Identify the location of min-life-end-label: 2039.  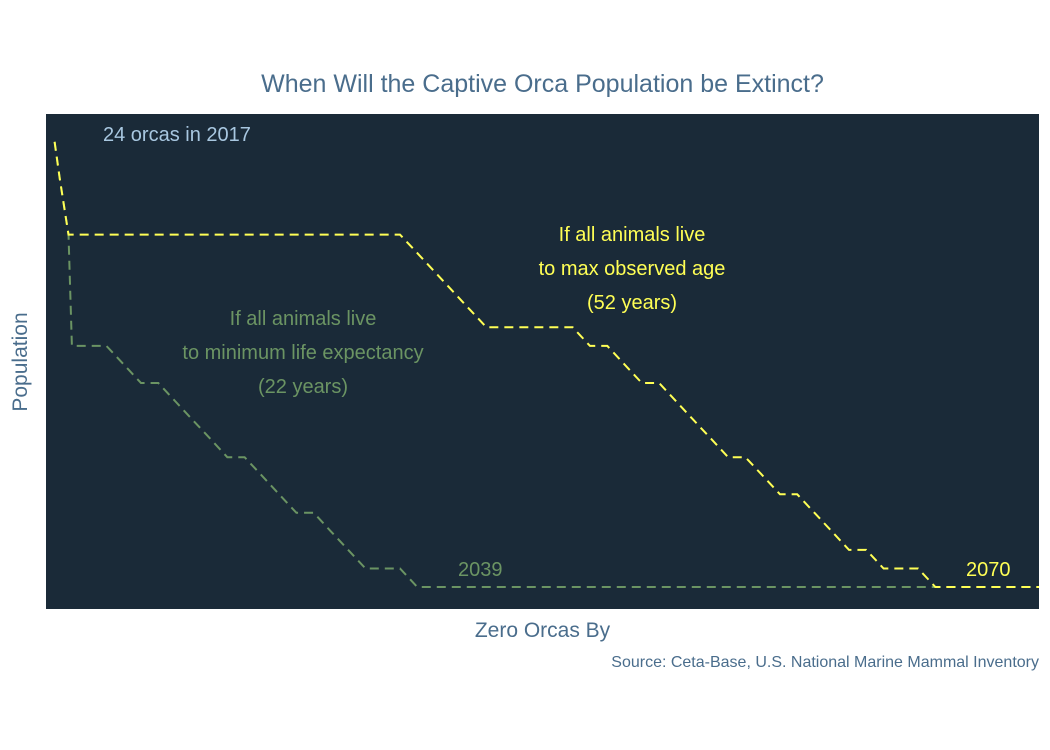
(480, 570).